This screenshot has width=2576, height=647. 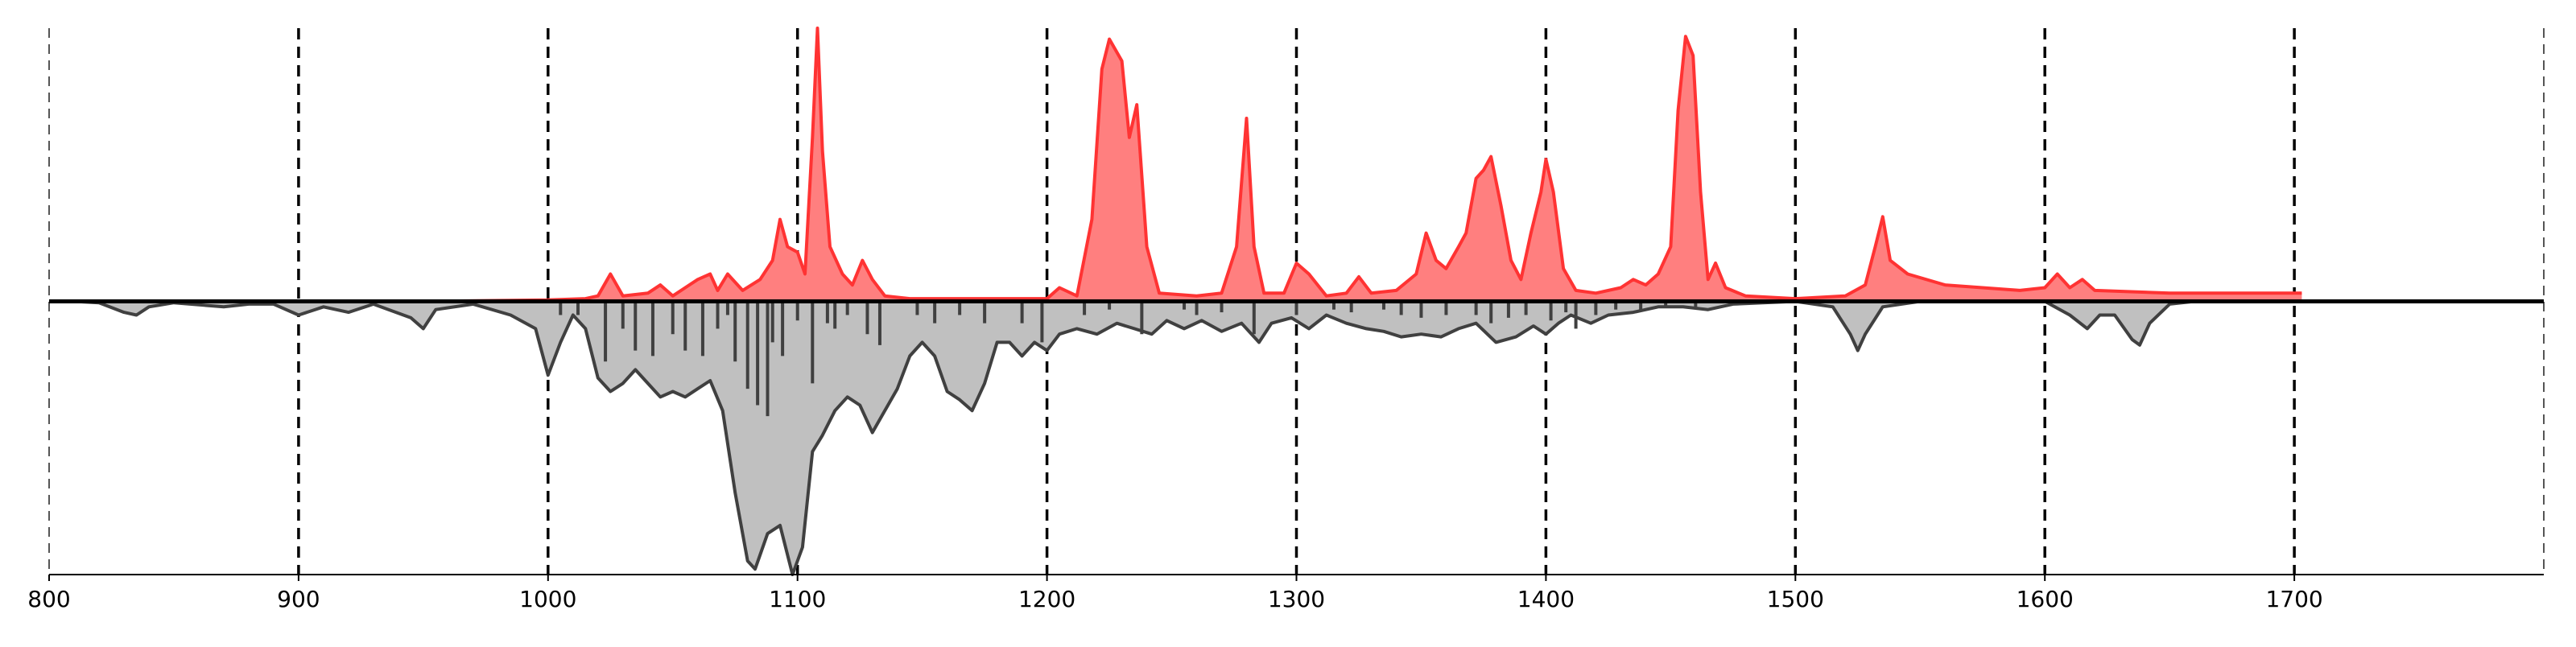 What do you see at coordinates (2045, 599) in the screenshot?
I see `x-tick-label: 1600` at bounding box center [2045, 599].